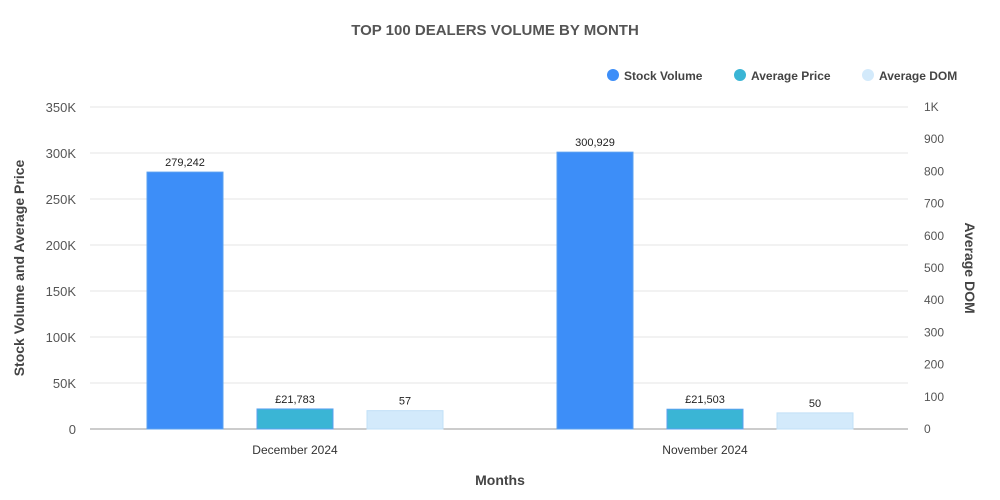 The width and height of the screenshot is (1000, 500). Describe the element at coordinates (185, 300) in the screenshot. I see `bar-stock-volume-december-2024` at that location.